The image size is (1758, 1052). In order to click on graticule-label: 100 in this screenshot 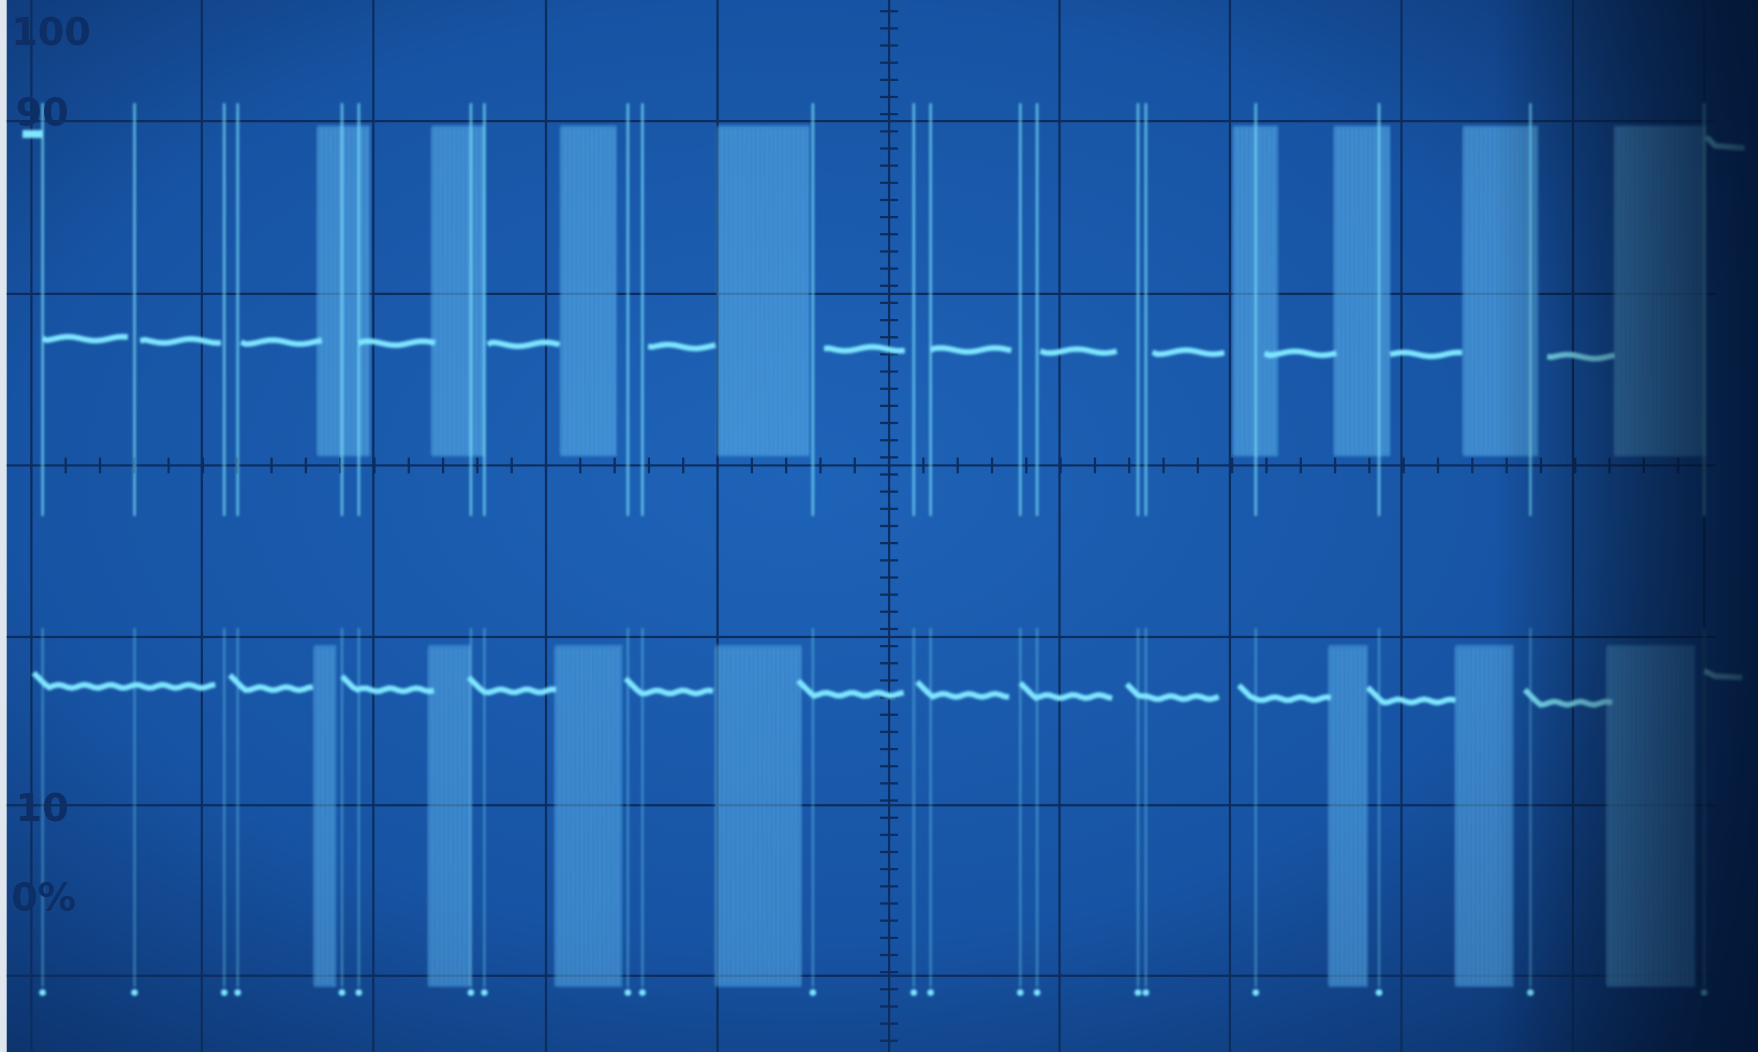, I will do `click(51, 32)`.